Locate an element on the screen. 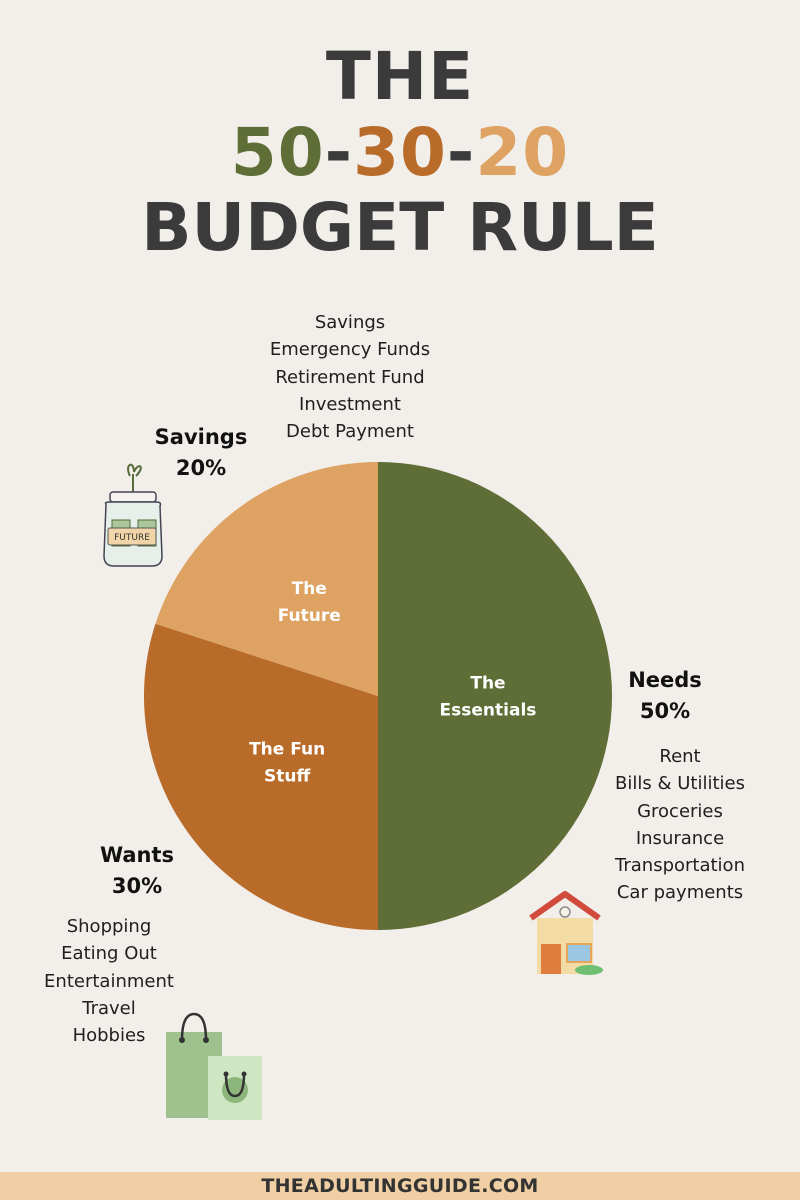  list-item: Transportation is located at coordinates (680, 866).